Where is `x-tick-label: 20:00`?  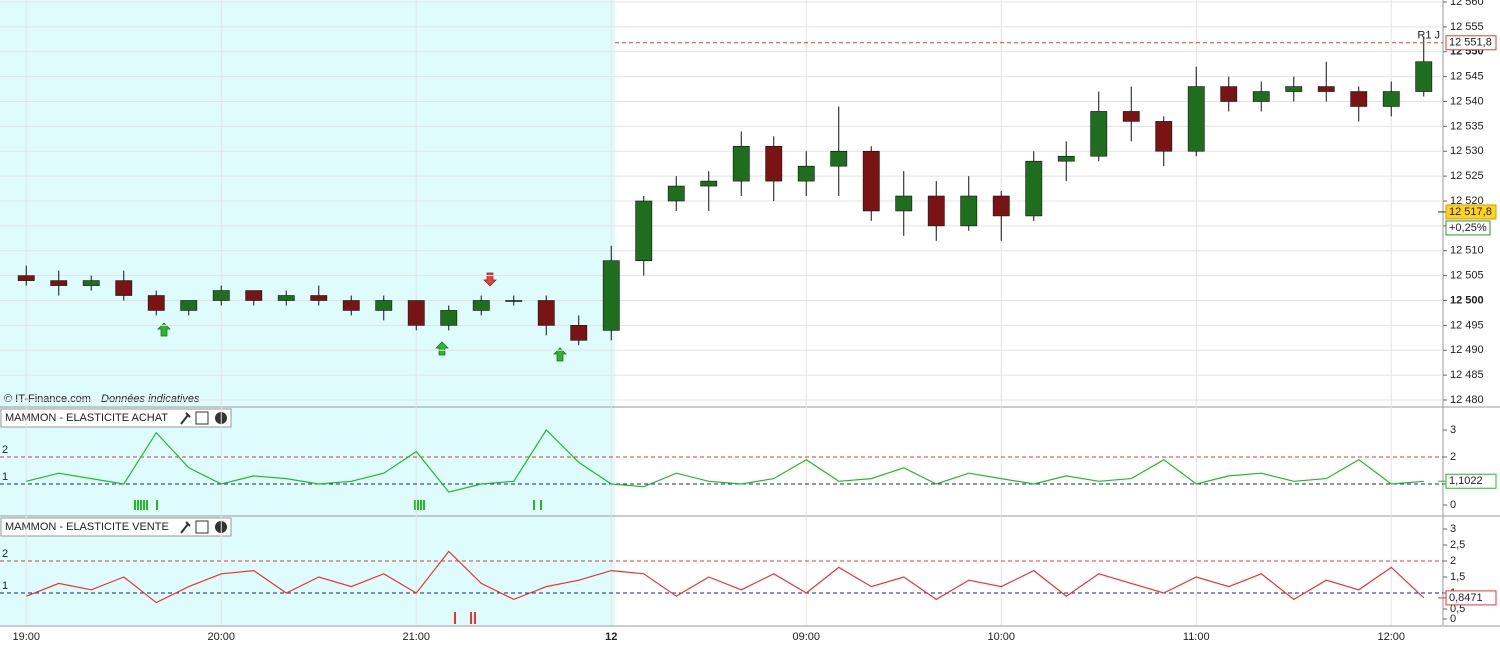 x-tick-label: 20:00 is located at coordinates (221, 637).